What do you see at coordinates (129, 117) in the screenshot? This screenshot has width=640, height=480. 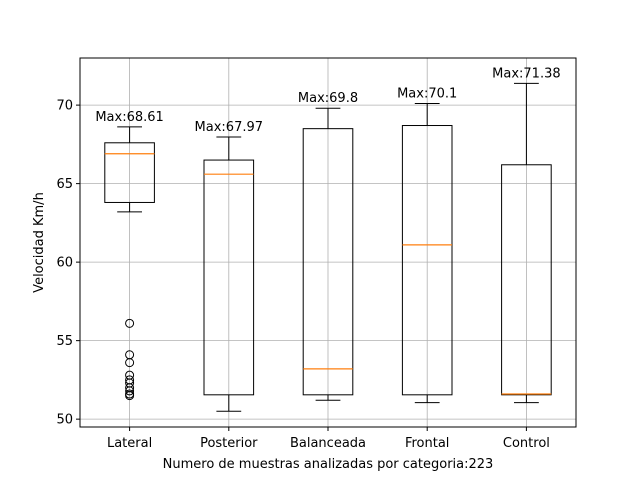 I see `max-annotation: Max:68.61` at bounding box center [129, 117].